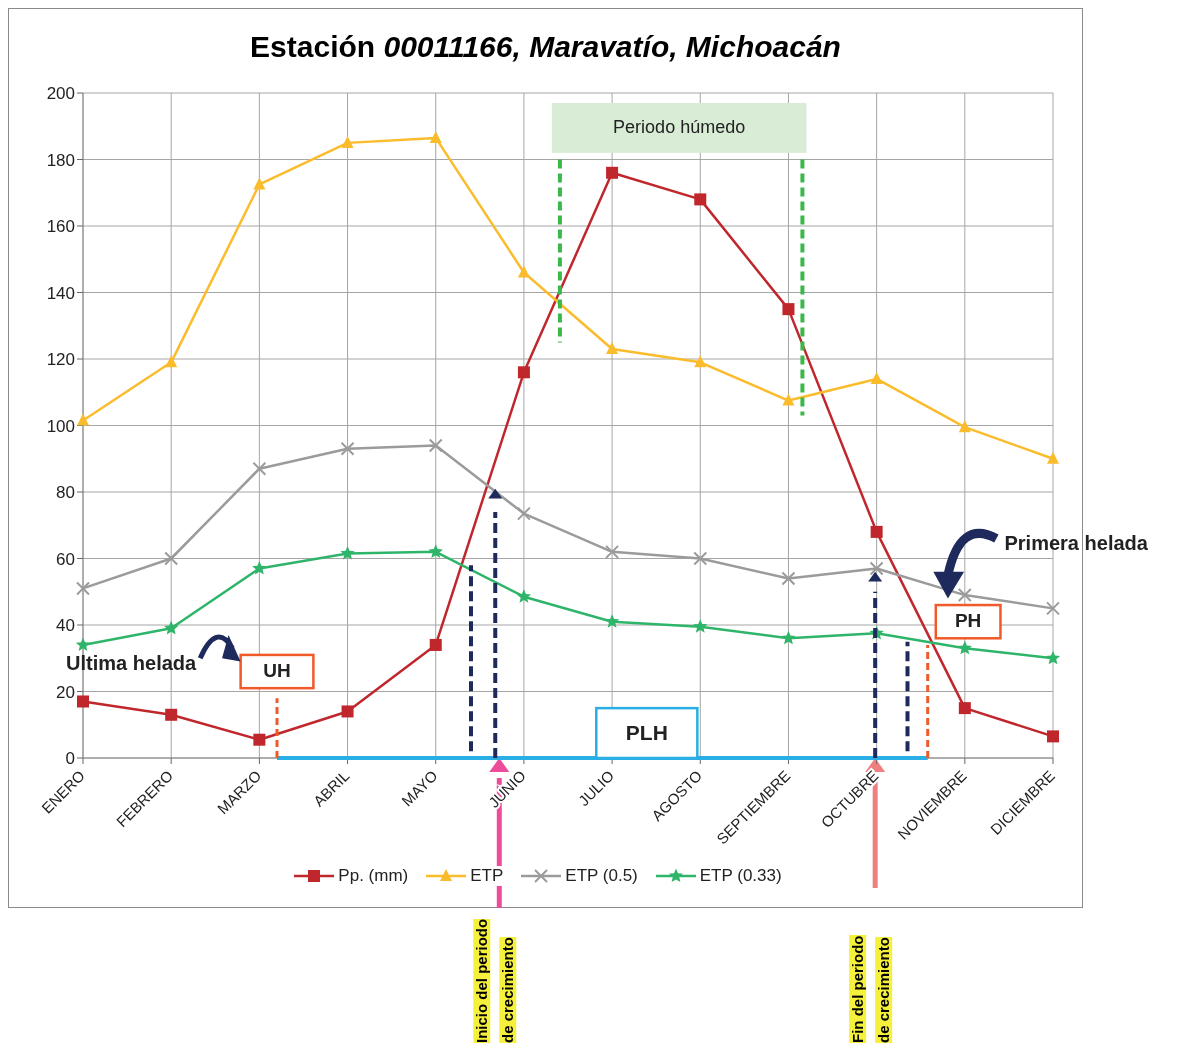 This screenshot has width=1189, height=1057. What do you see at coordinates (740, 876) in the screenshot?
I see `legend-label: ETP (0.33)` at bounding box center [740, 876].